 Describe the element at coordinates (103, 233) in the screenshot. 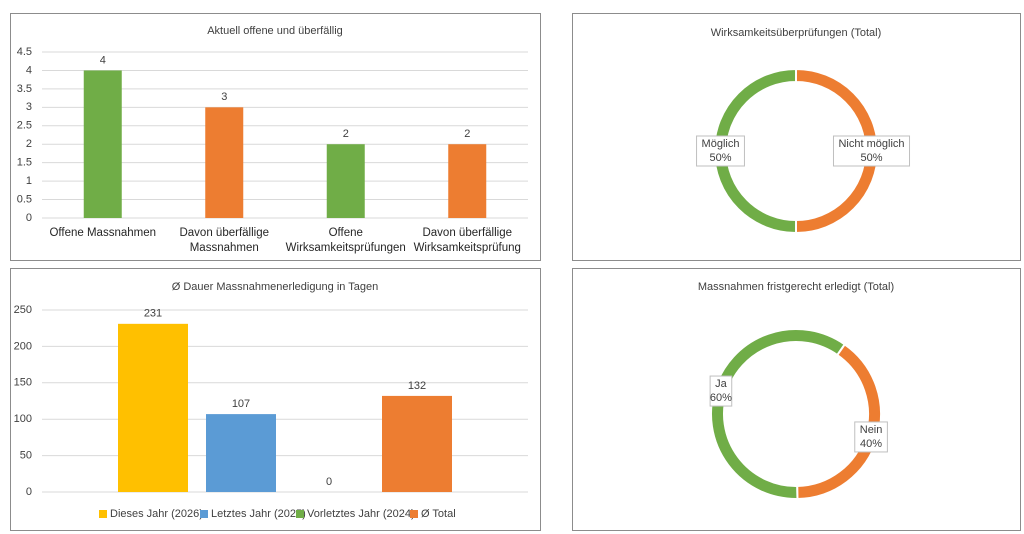

I see `x-tick-label: Offene Massnahmen` at that location.